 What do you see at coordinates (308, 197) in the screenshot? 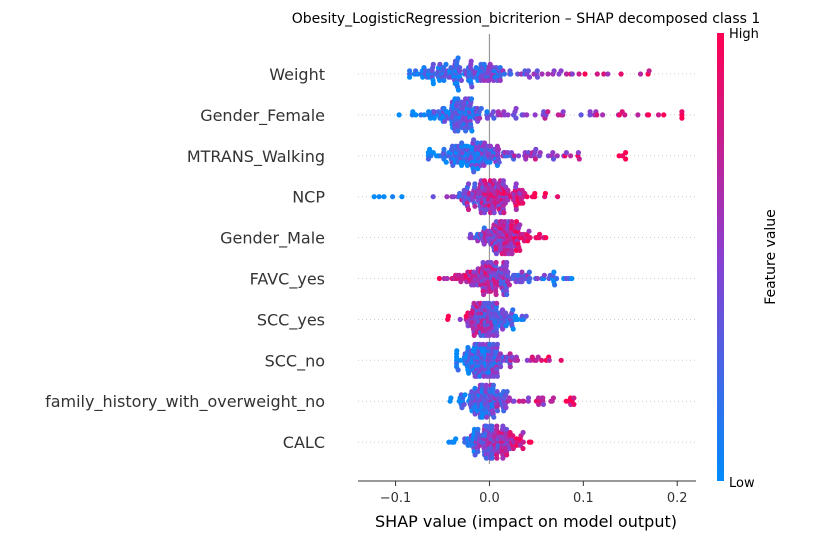
I see `feature-label: NCP` at bounding box center [308, 197].